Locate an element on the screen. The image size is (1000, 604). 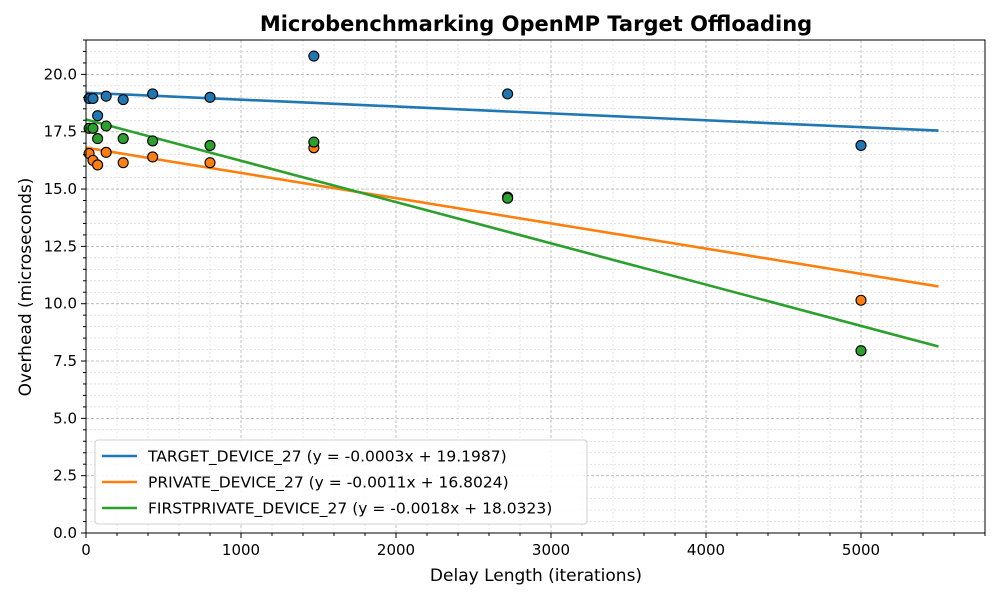
x-axis-label: Delay Length (iterations) is located at coordinates (536, 576).